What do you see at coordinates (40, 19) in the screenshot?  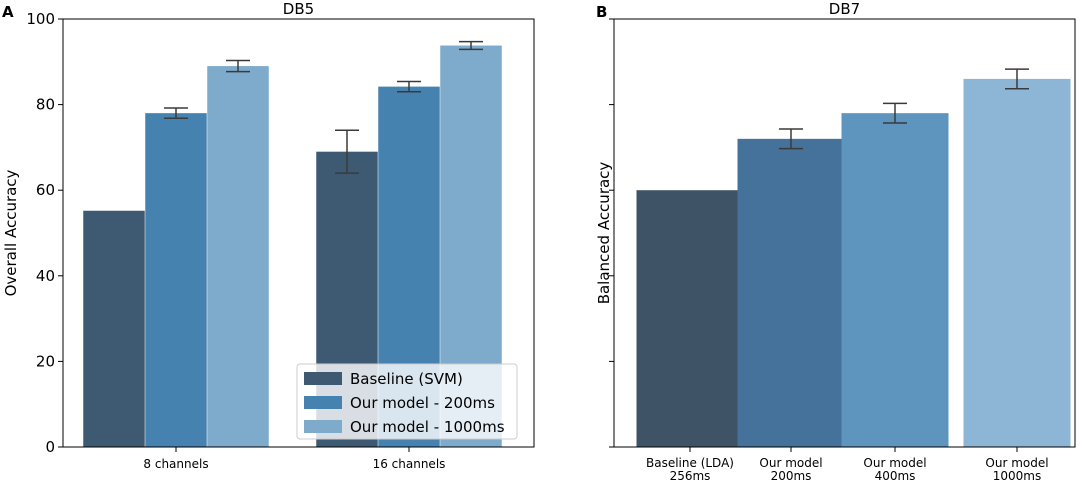 I see `y-tick-label: 100` at bounding box center [40, 19].